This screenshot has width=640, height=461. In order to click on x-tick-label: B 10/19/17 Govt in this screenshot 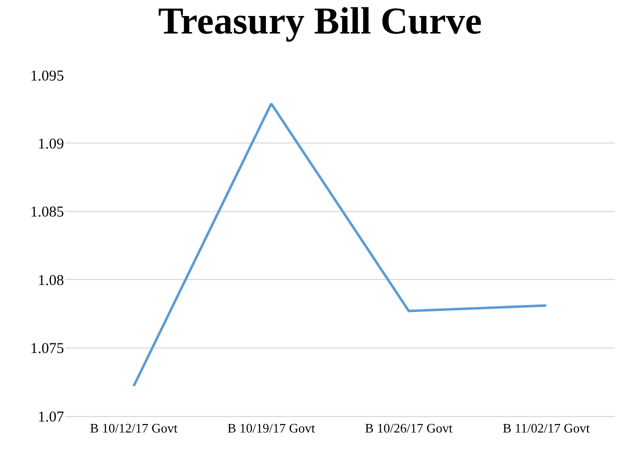, I will do `click(272, 428)`.